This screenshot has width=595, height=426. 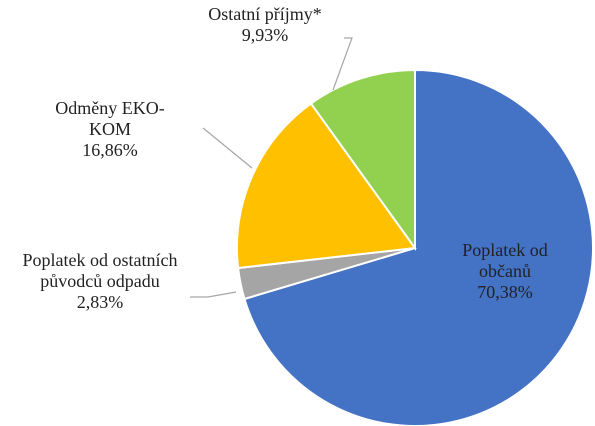 What do you see at coordinates (110, 150) in the screenshot?
I see `value-label: 16,86%` at bounding box center [110, 150].